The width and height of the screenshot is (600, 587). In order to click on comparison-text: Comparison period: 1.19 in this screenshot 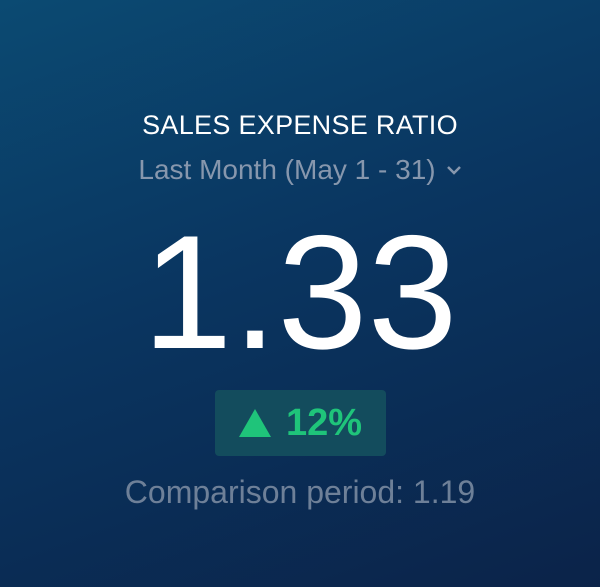, I will do `click(300, 492)`.